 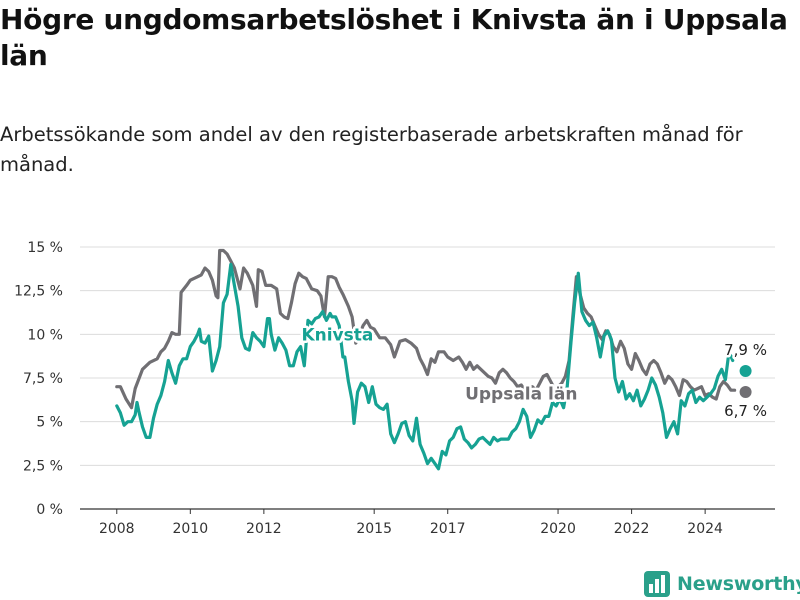 I want to click on end-value-label: 6,7 %, so click(x=745, y=411).